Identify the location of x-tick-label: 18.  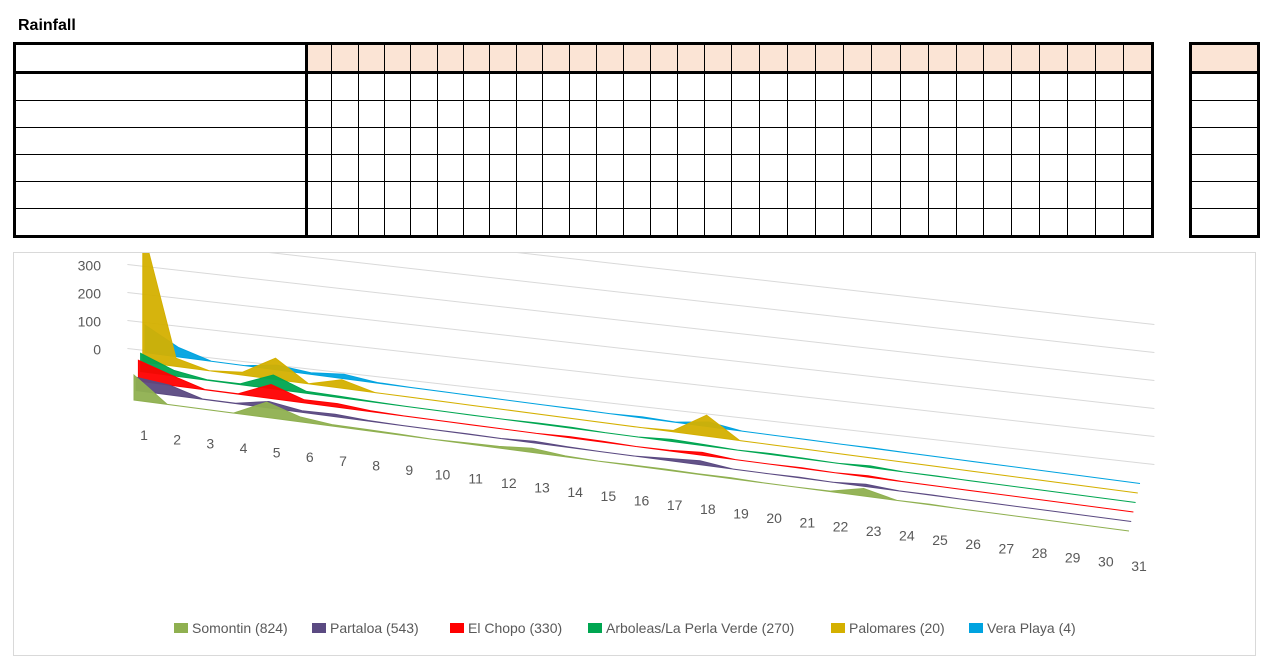
(708, 509).